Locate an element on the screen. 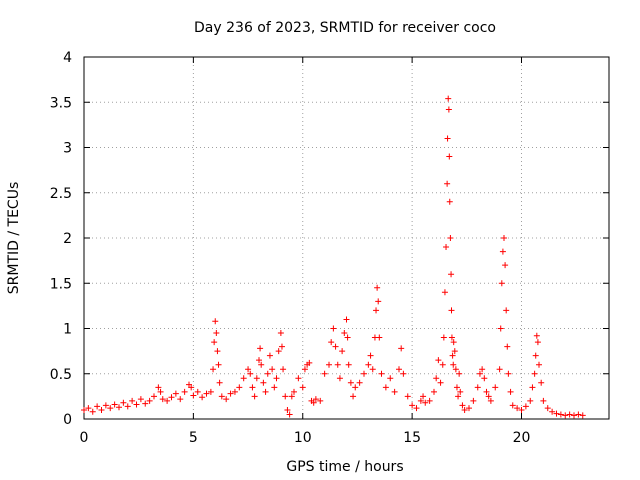 The width and height of the screenshot is (640, 480). y-tick-label: 0 is located at coordinates (67, 420).